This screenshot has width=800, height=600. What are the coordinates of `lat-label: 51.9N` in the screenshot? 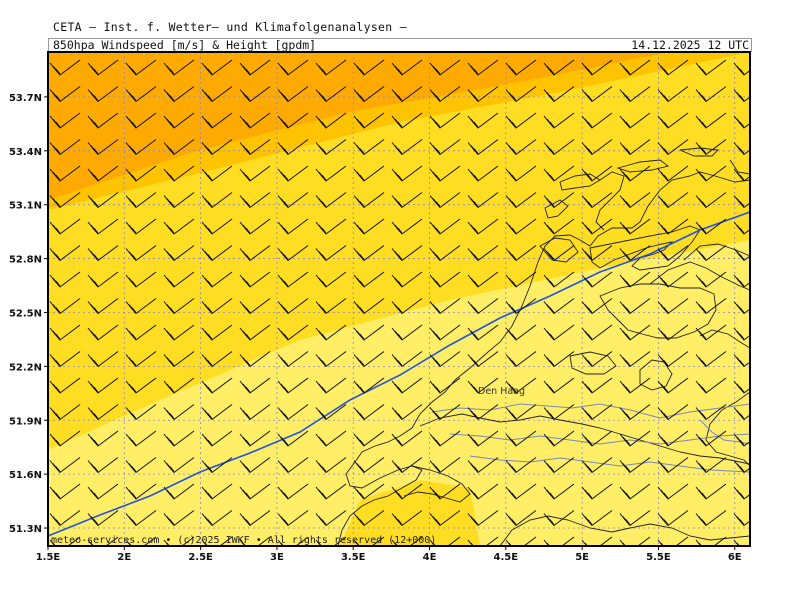 It's located at (25, 421).